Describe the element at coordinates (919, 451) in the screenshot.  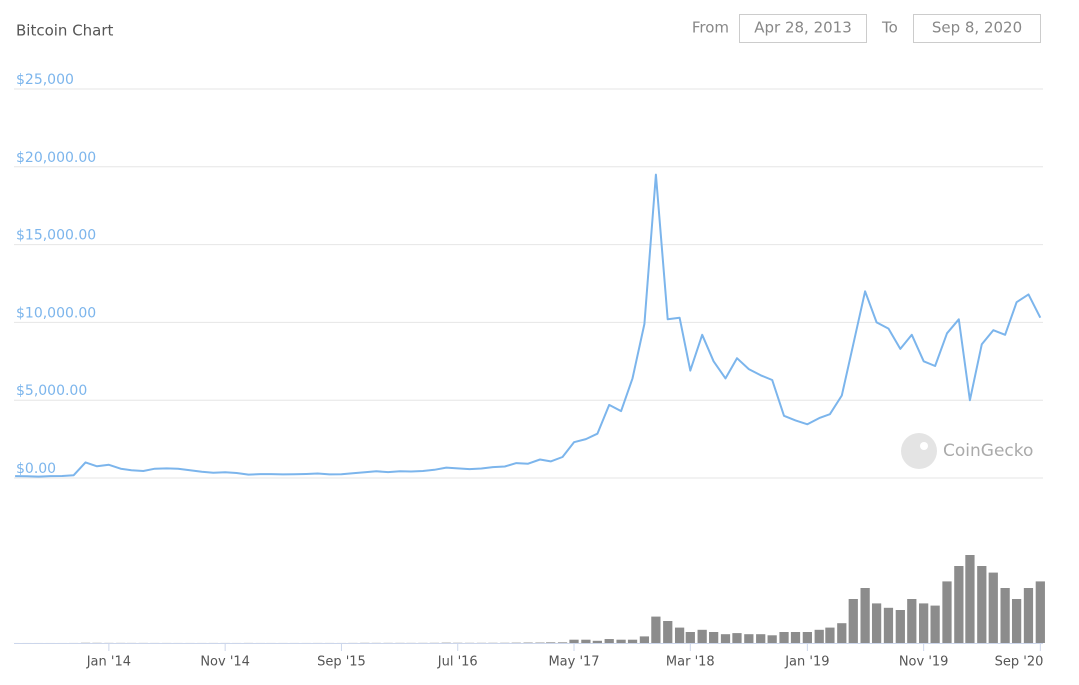
I see `watermark-logo` at that location.